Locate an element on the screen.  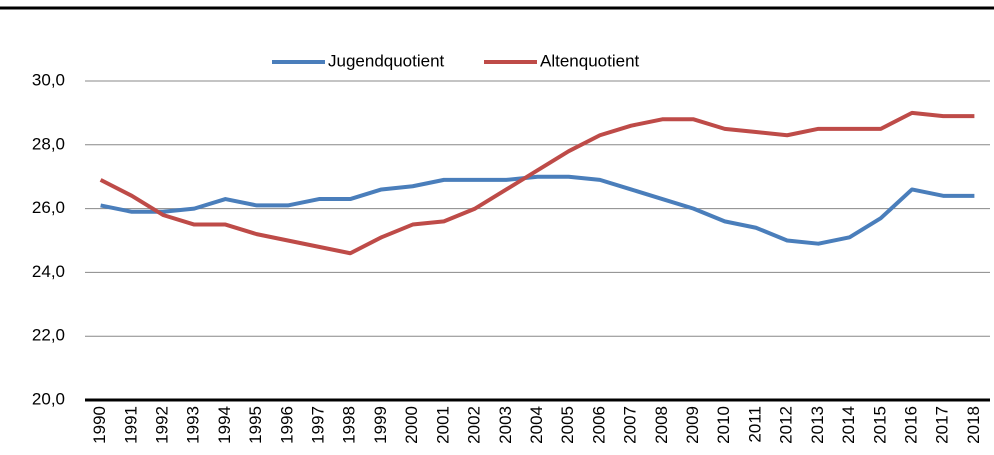
y-tick-label: 22,0 is located at coordinates (48, 335).